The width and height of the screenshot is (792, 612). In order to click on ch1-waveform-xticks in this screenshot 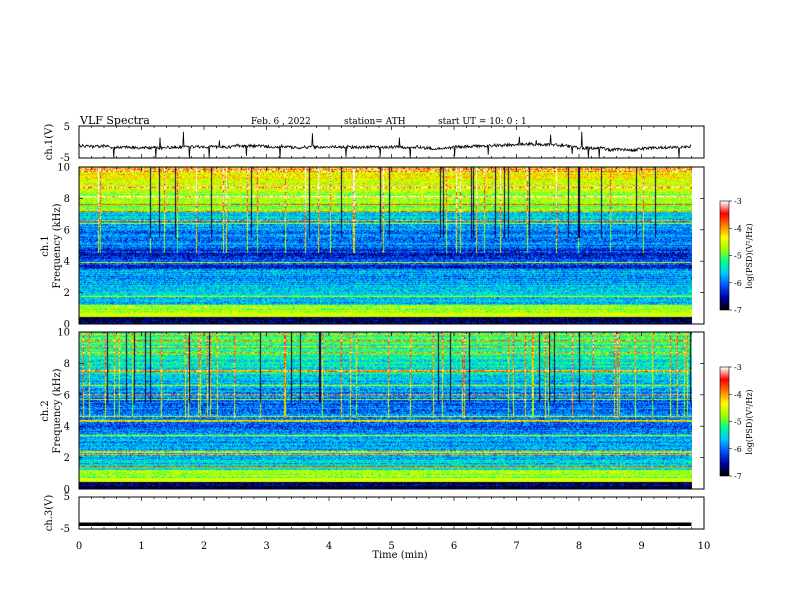, I will do `click(391, 142)`.